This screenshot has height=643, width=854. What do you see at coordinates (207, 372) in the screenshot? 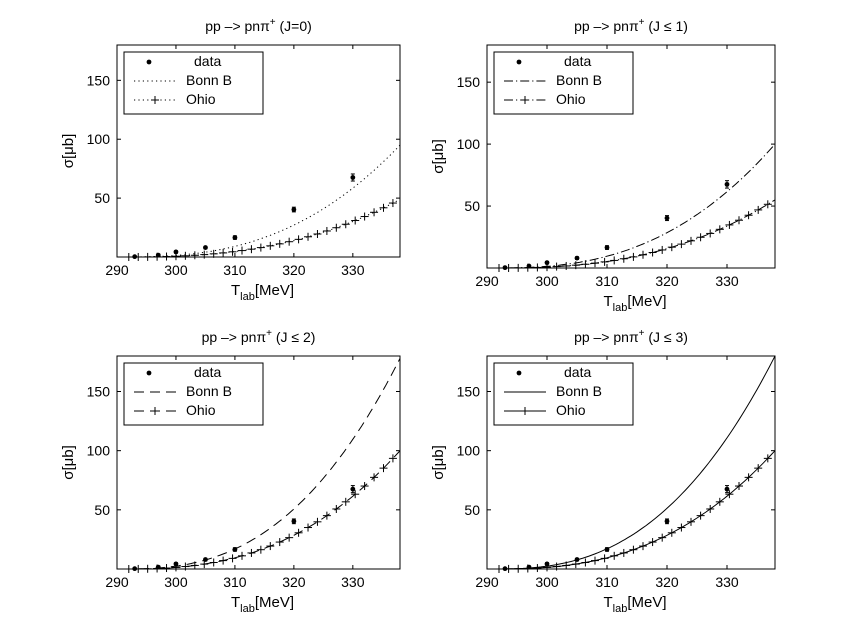
I see `legend-label-data: data` at bounding box center [207, 372].